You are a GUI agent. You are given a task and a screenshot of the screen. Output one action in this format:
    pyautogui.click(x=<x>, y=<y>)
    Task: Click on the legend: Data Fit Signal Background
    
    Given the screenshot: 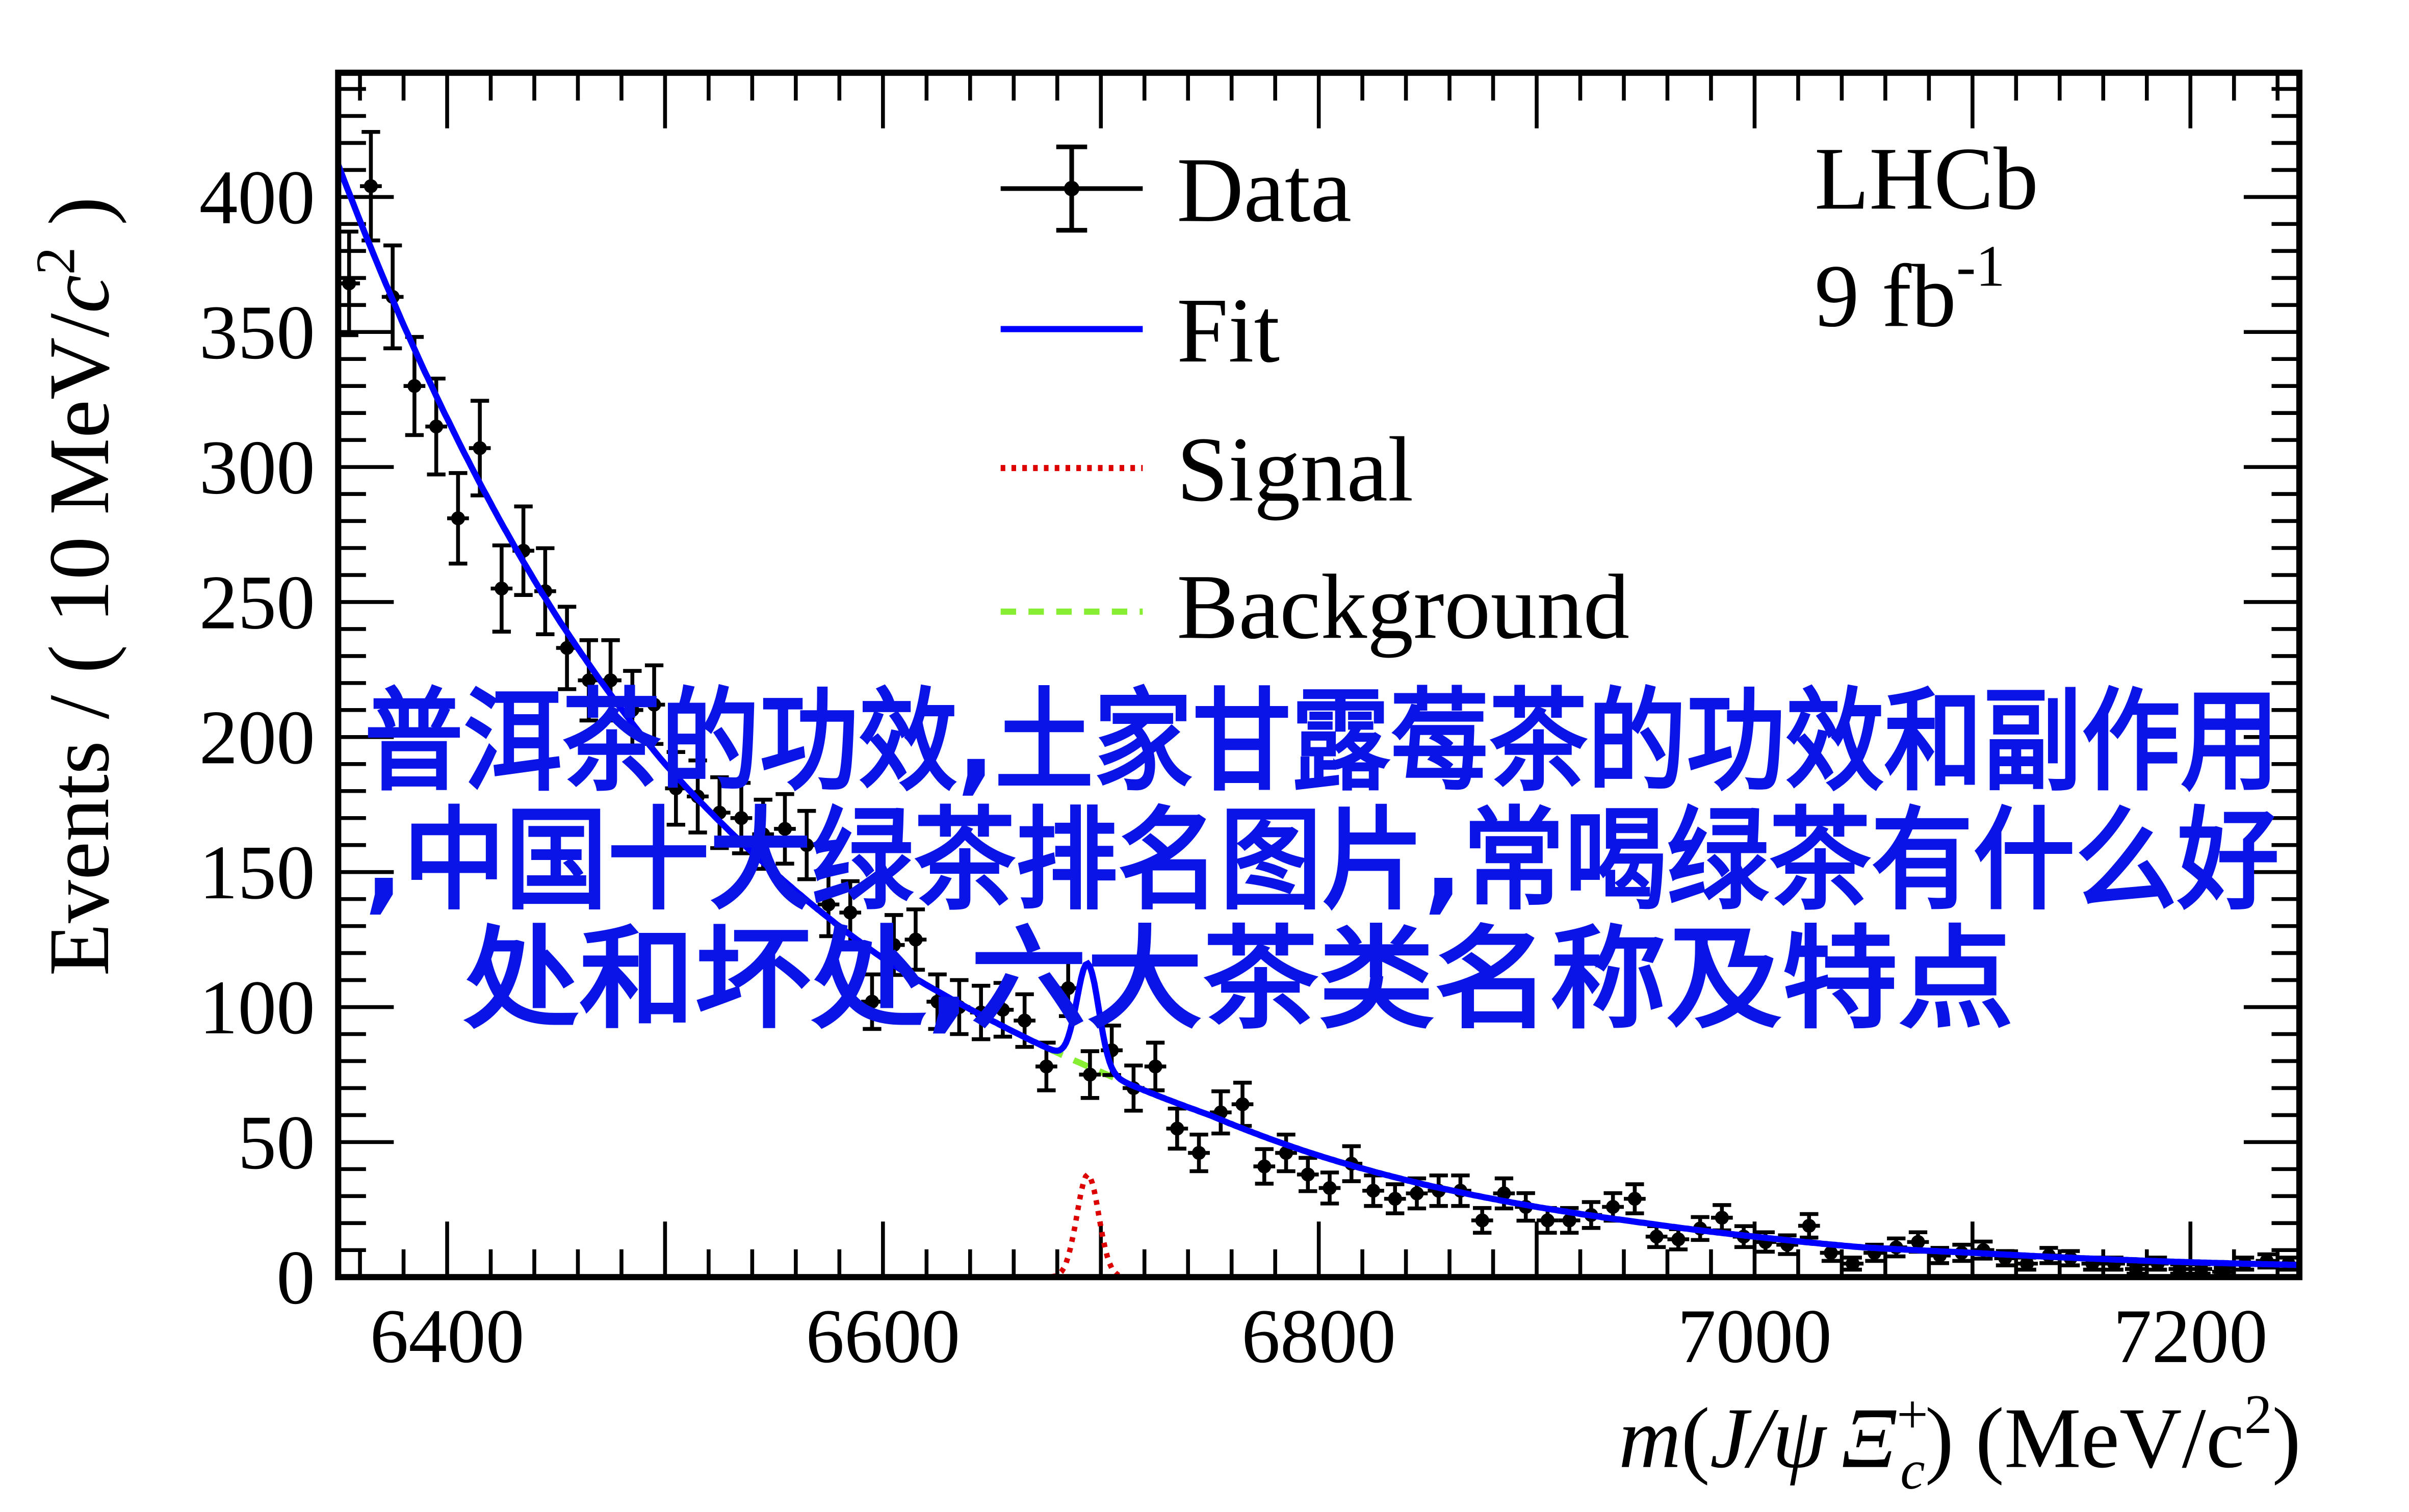 What is the action you would take?
    pyautogui.click(x=1314, y=398)
    